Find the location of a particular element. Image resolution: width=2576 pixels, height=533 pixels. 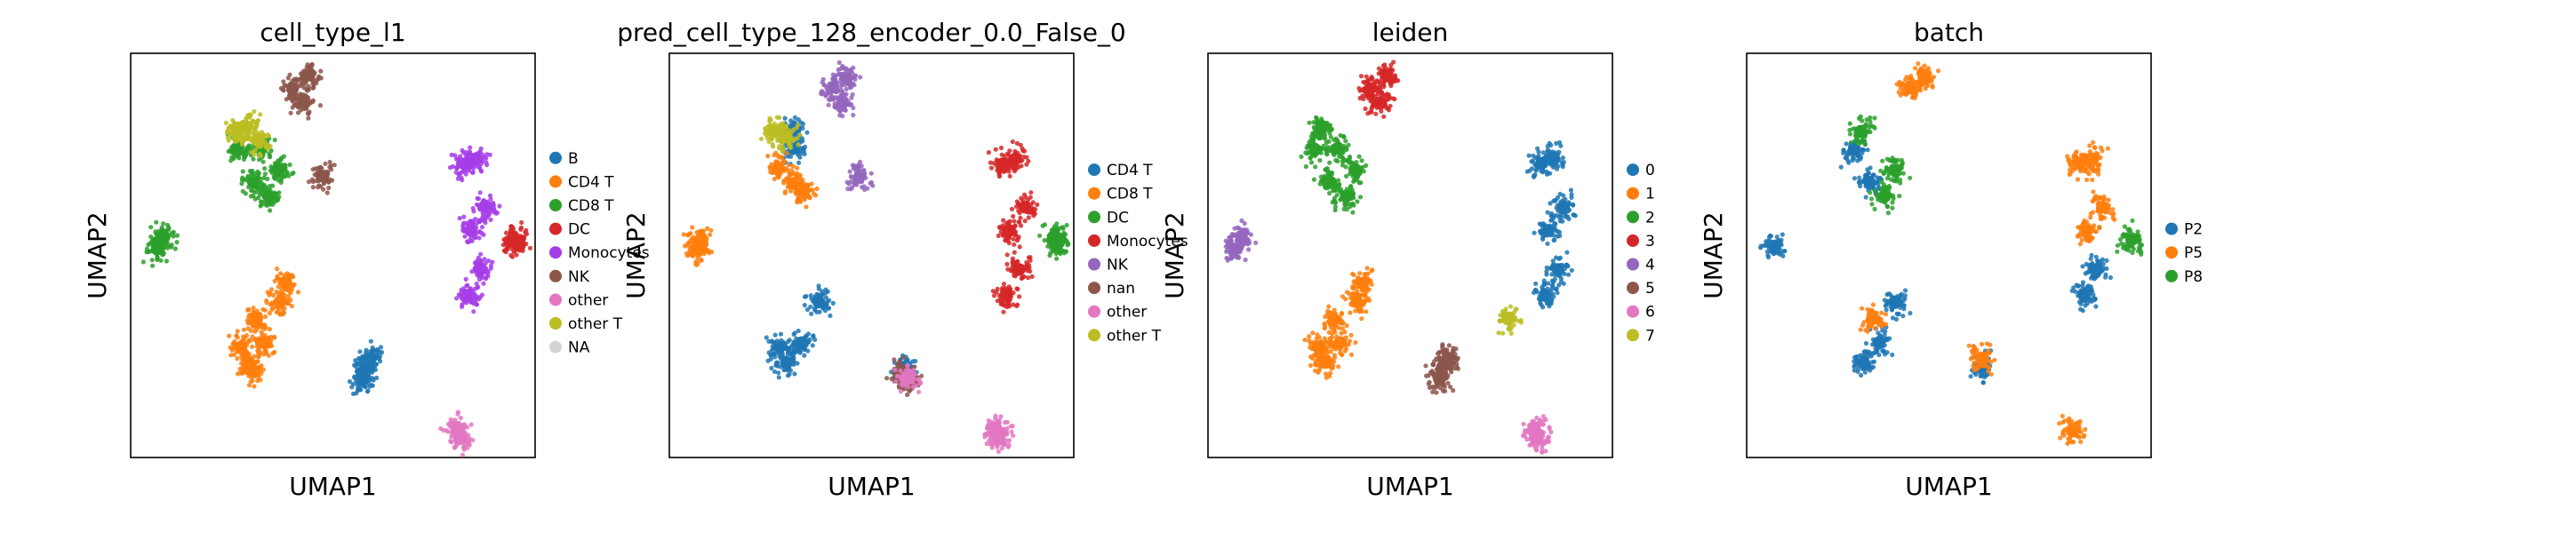

legend-label: NA is located at coordinates (579, 348).